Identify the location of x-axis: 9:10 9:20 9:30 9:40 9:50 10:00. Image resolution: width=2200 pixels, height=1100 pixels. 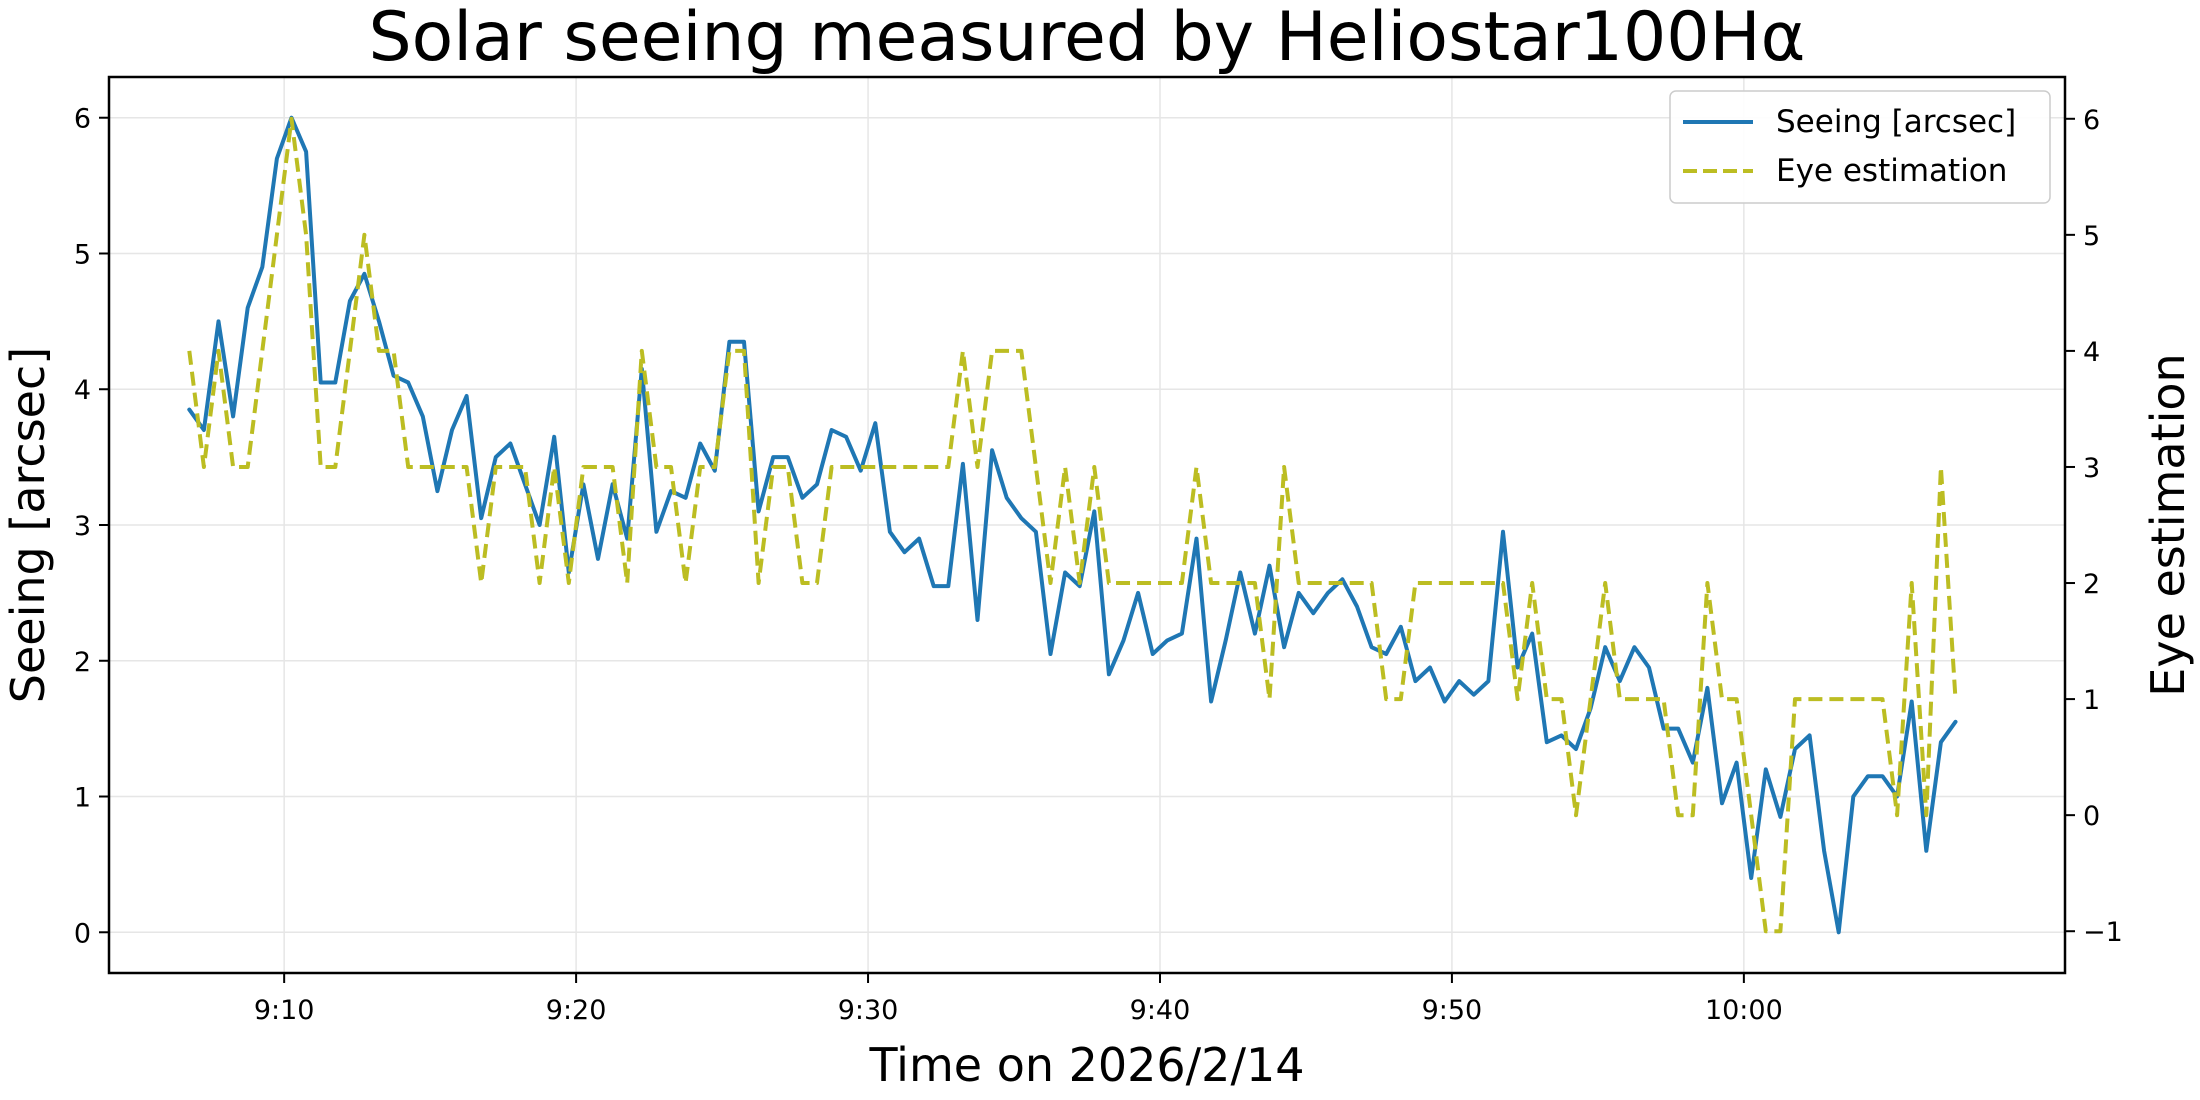
(1018, 999).